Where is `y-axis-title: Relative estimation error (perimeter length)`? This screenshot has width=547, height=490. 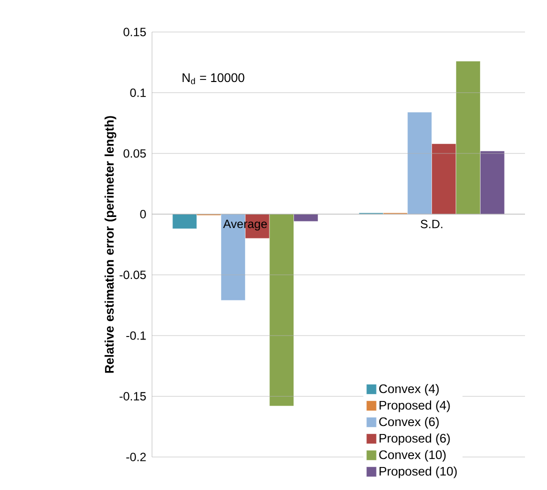 y-axis-title: Relative estimation error (perimeter length) is located at coordinates (110, 244).